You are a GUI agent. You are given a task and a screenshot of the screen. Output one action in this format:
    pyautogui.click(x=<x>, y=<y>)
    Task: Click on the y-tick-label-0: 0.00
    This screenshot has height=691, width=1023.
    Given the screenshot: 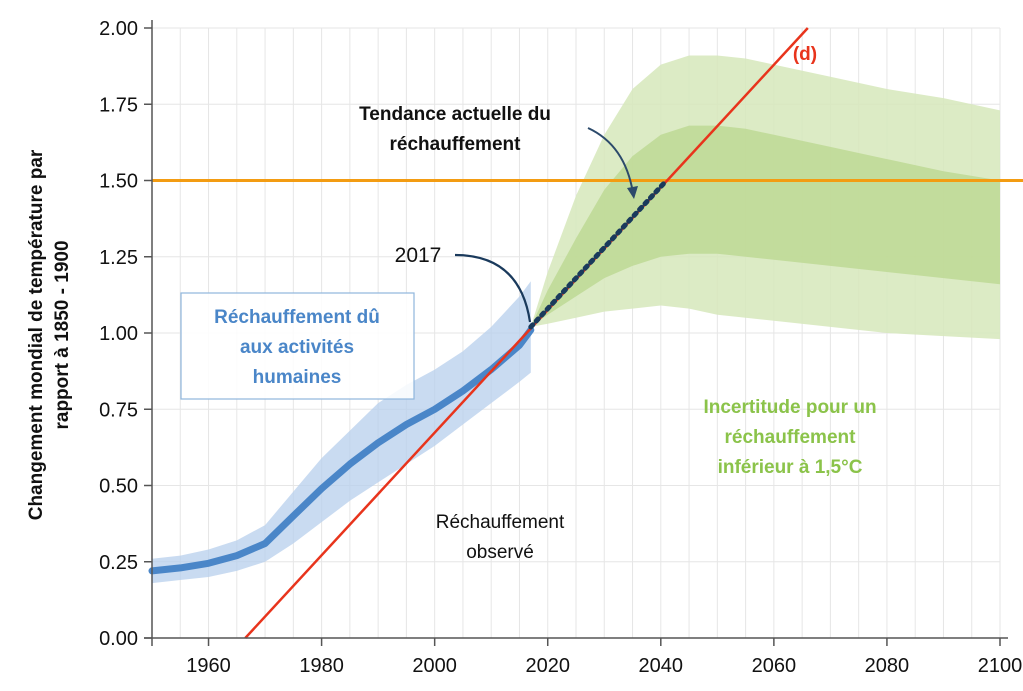 What is the action you would take?
    pyautogui.click(x=118, y=639)
    